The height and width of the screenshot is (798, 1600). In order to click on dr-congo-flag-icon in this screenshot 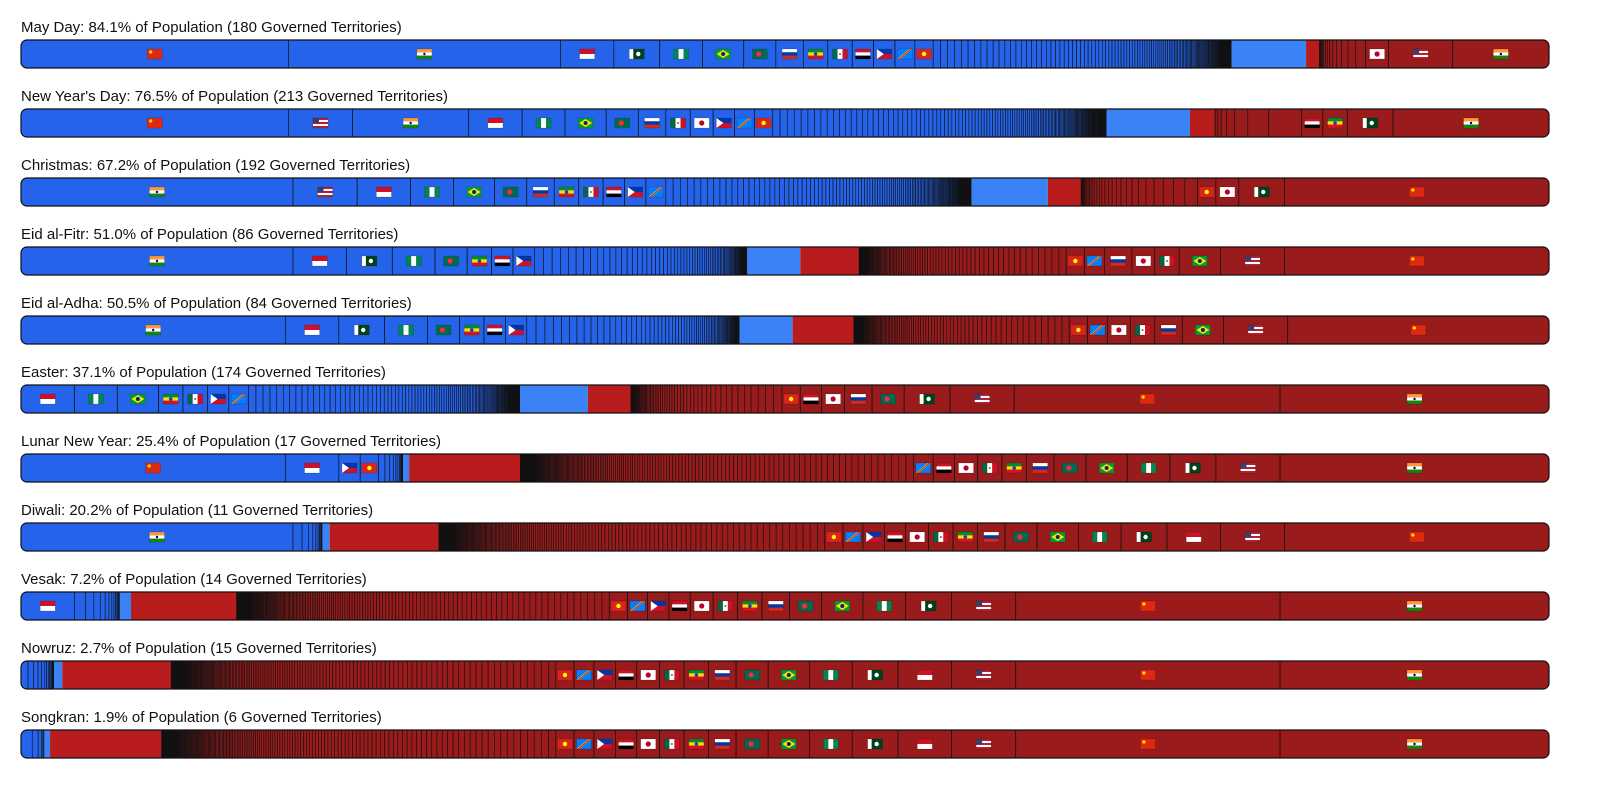, I will do `click(1097, 330)`.